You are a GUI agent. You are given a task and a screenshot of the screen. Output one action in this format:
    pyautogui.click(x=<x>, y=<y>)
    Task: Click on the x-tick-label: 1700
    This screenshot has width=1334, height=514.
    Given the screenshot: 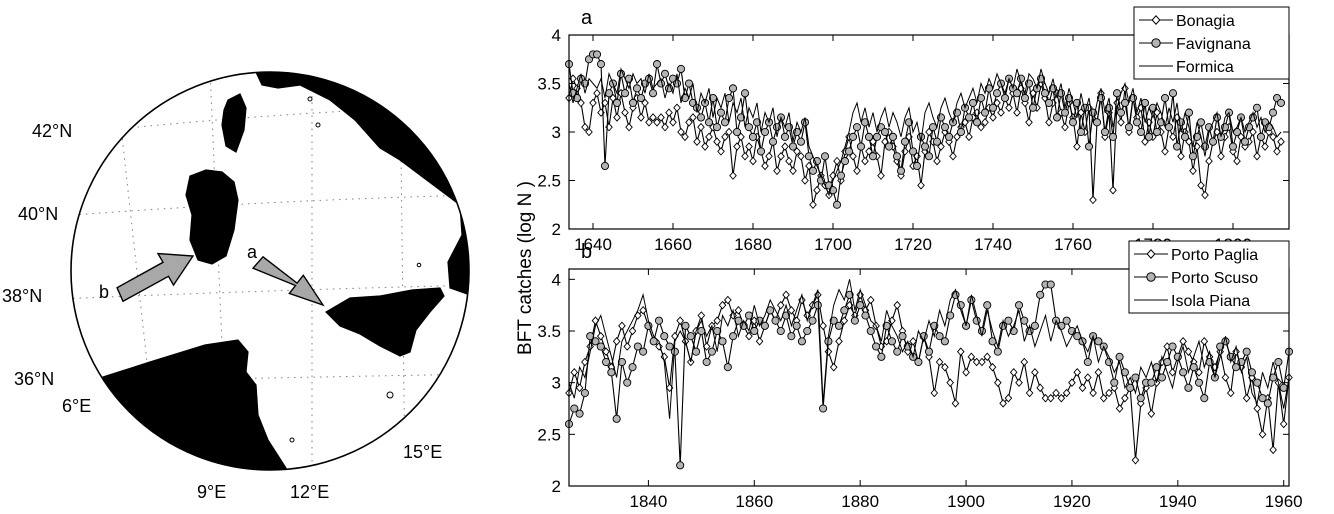 What is the action you would take?
    pyautogui.click(x=833, y=244)
    